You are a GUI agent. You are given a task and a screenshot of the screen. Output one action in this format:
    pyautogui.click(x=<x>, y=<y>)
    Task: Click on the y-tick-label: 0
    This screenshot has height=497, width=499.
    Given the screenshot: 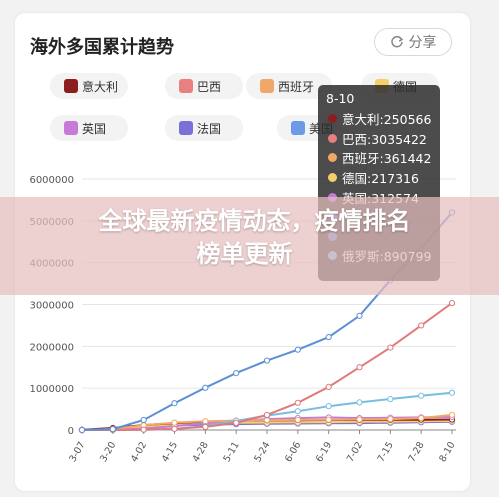 What is the action you would take?
    pyautogui.click(x=71, y=431)
    